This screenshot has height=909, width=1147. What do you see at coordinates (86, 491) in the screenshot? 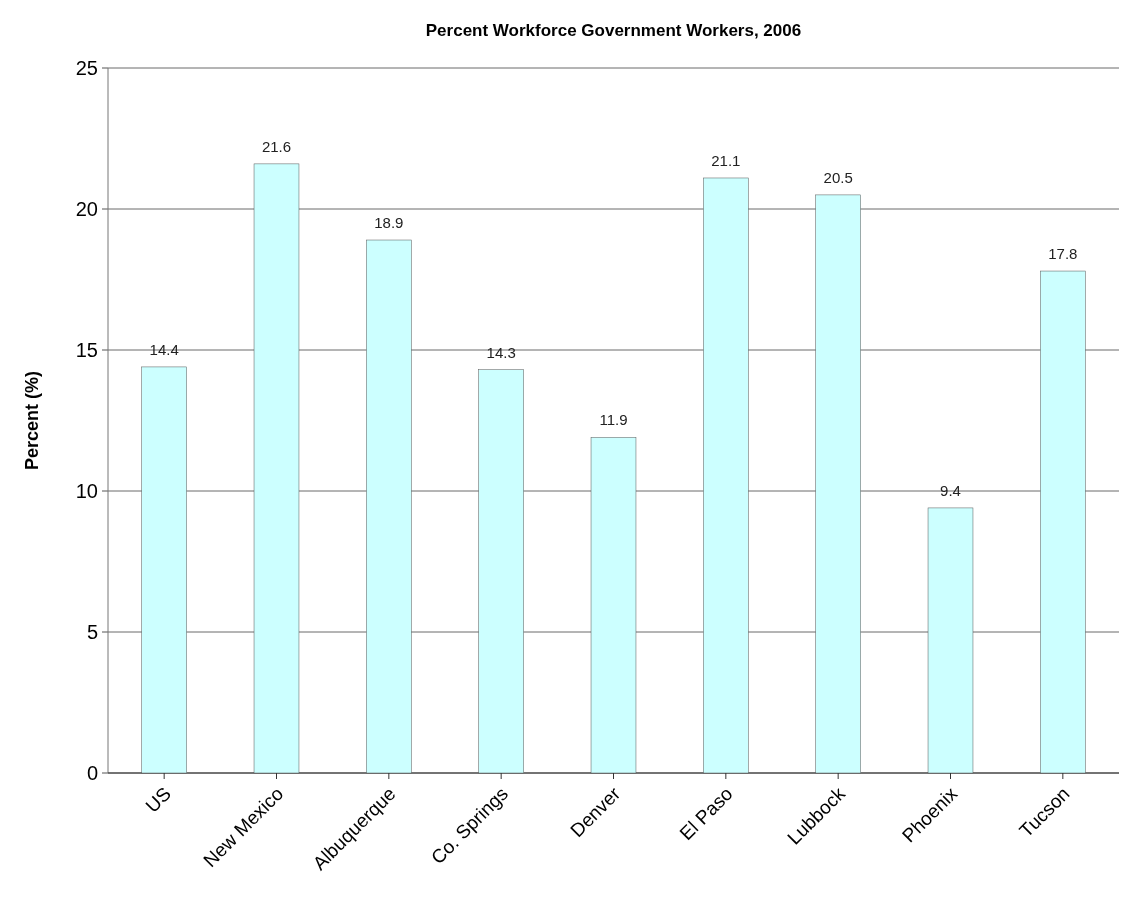
I see `y-tick-label: 10` at bounding box center [86, 491].